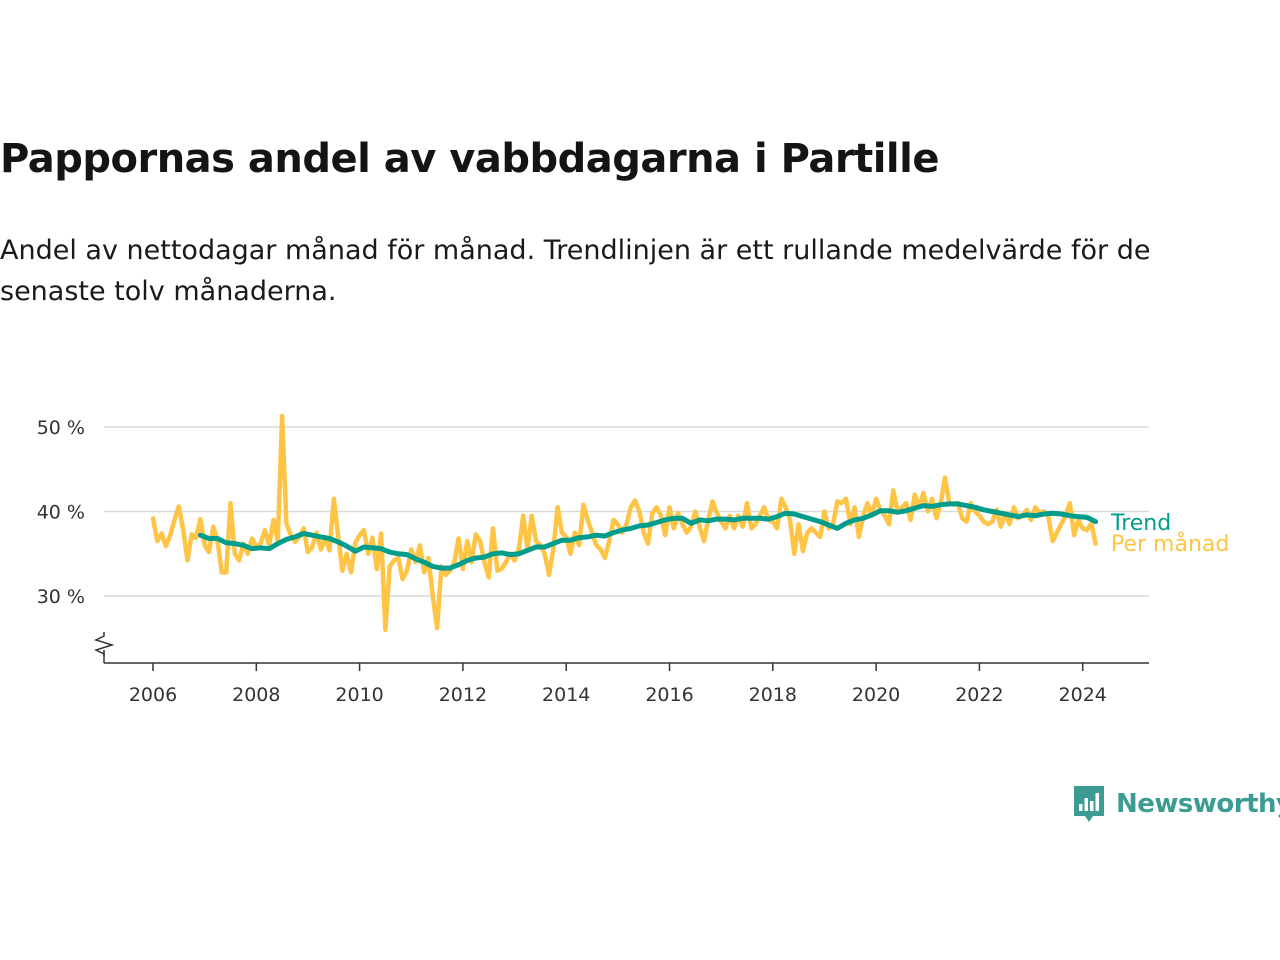 The image size is (1280, 960). What do you see at coordinates (104, 644) in the screenshot?
I see `y-axis-break-icon` at bounding box center [104, 644].